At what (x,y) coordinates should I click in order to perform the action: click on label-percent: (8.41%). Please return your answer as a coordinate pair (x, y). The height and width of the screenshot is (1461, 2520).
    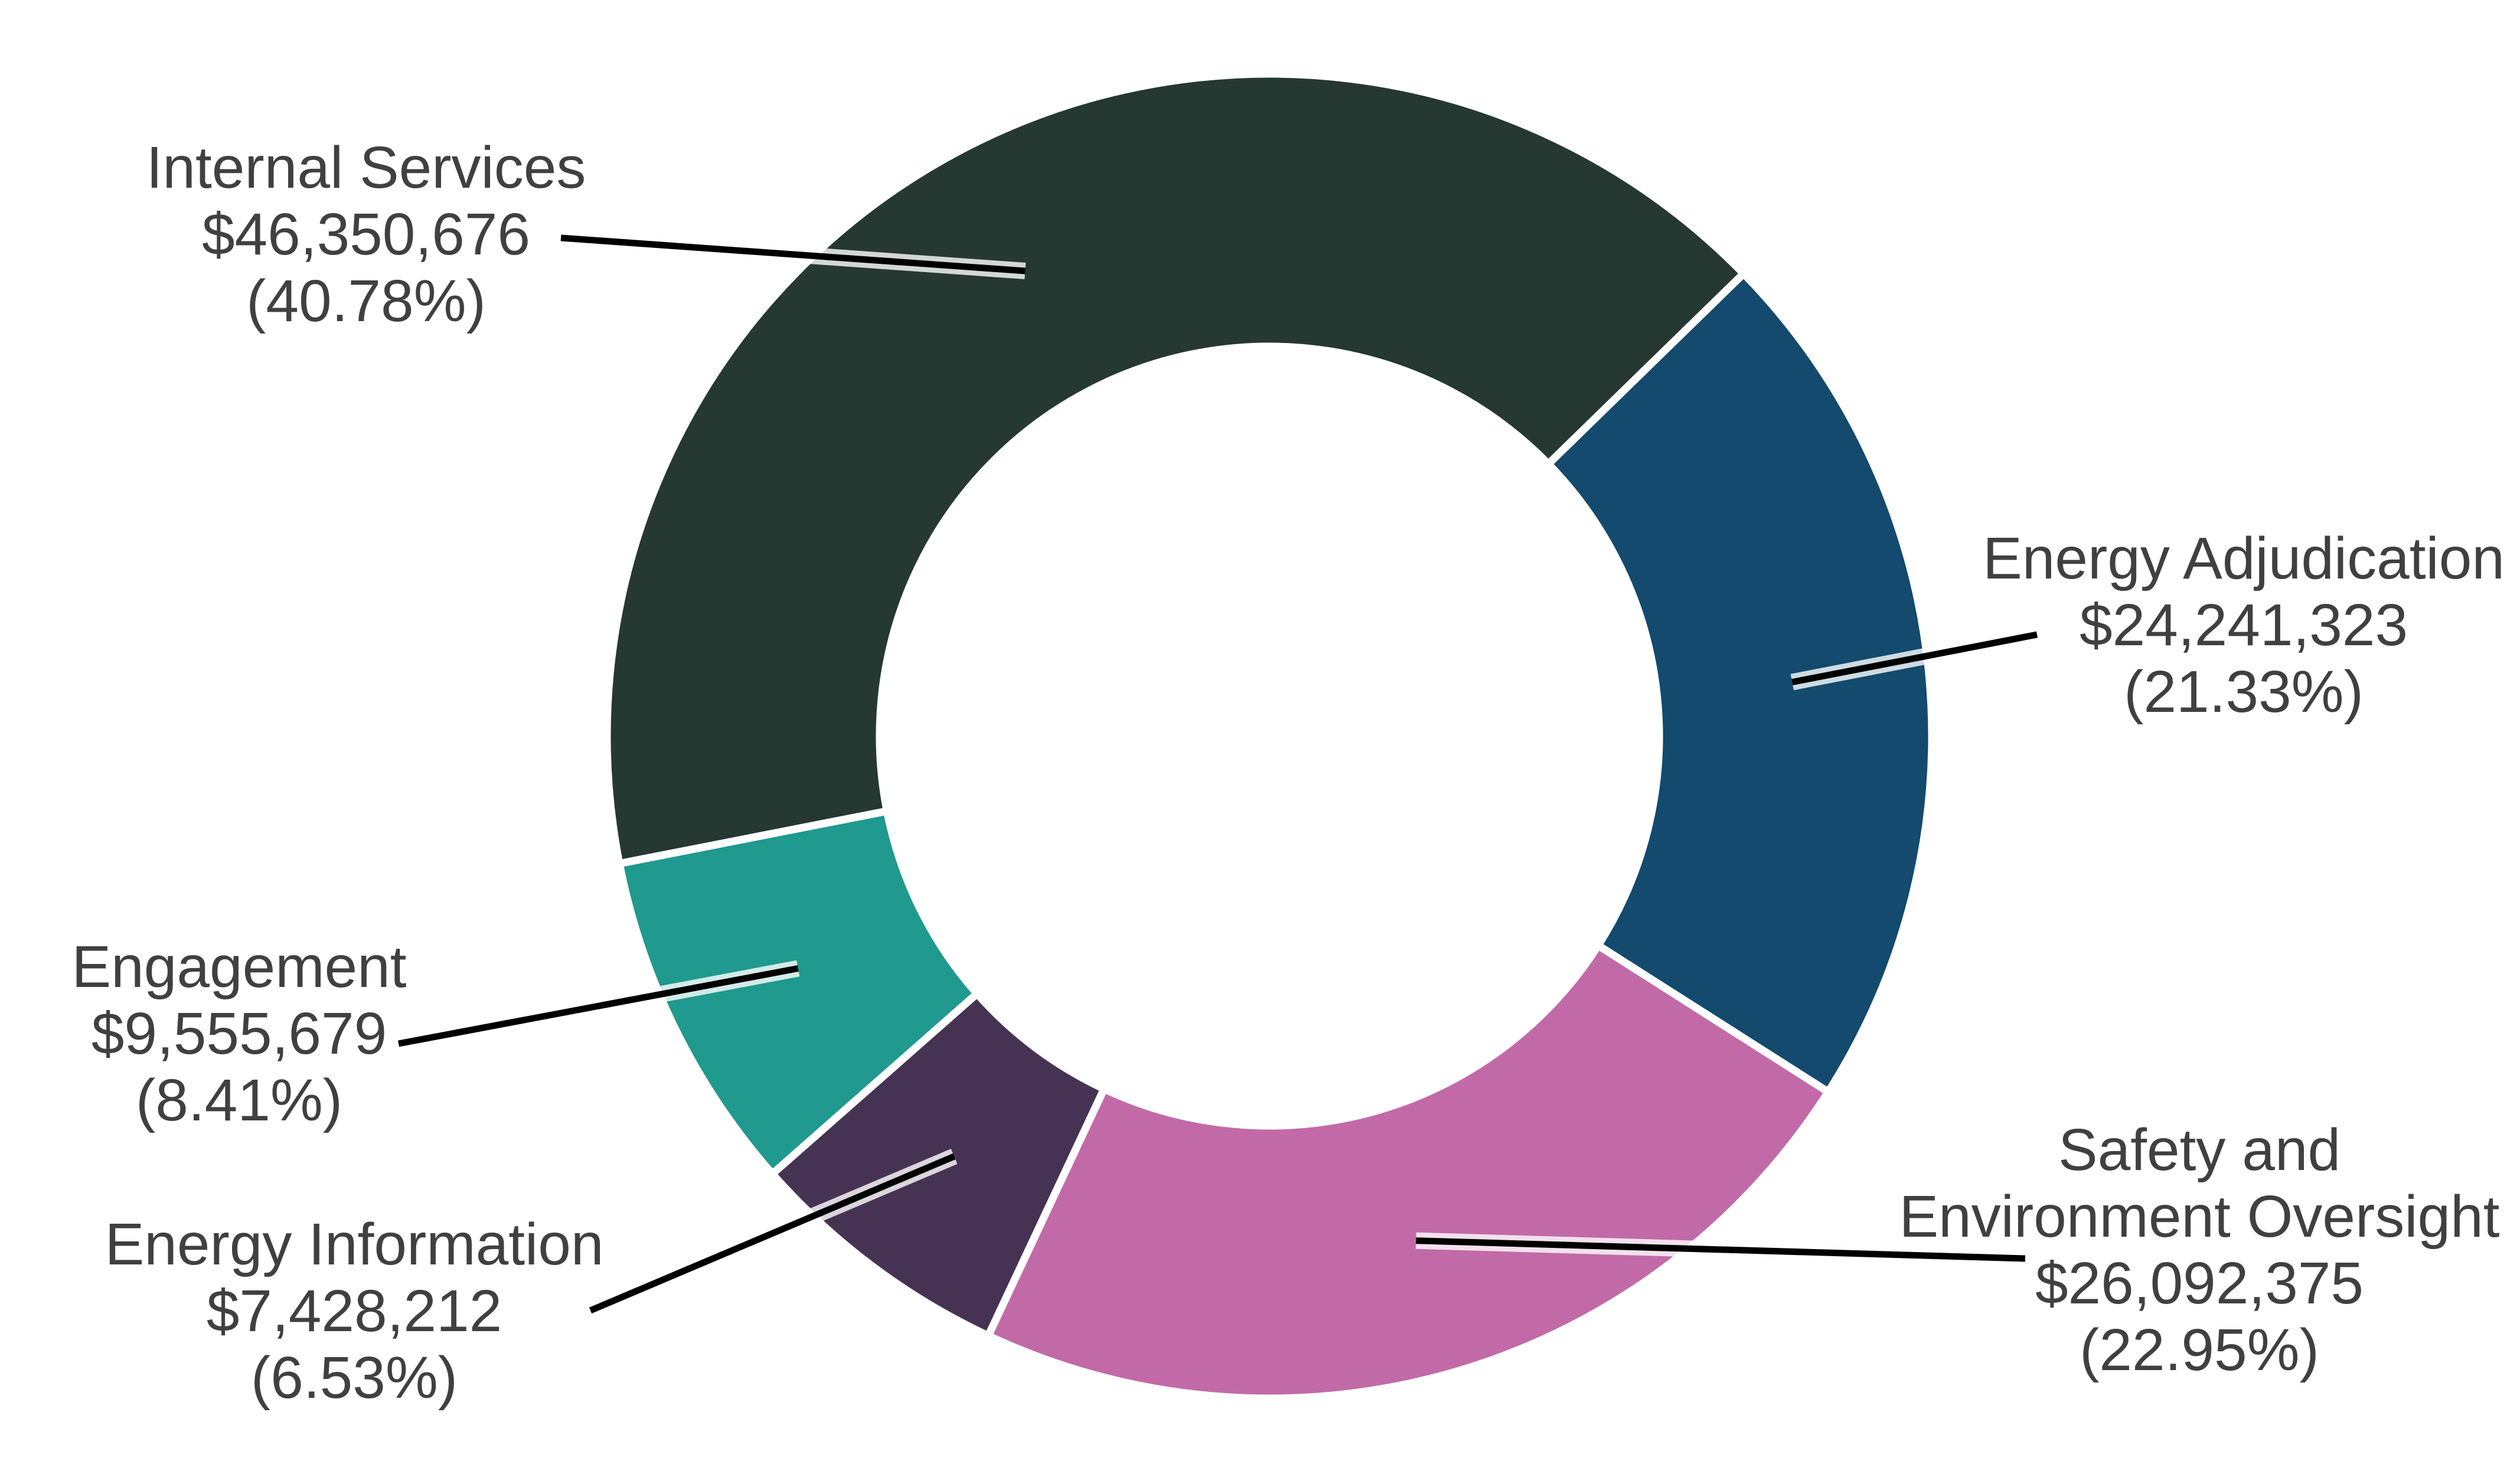
    Looking at the image, I should click on (239, 1100).